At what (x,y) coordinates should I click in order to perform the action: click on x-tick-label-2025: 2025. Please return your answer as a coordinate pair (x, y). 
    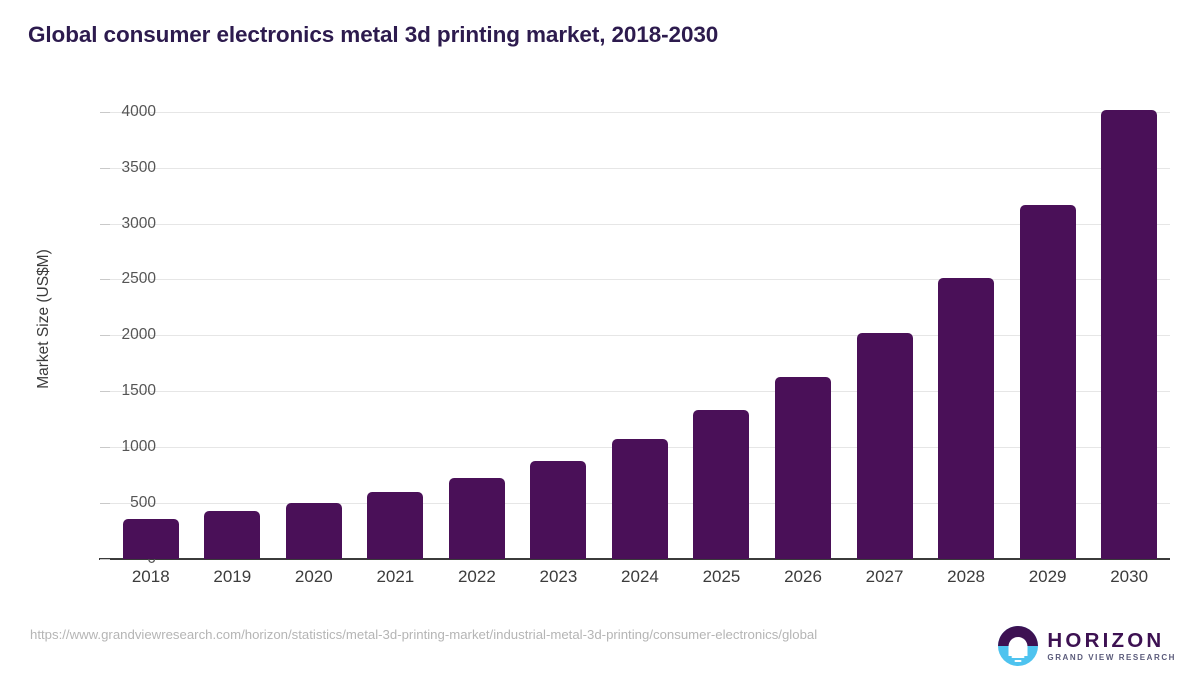
    Looking at the image, I should click on (721, 576).